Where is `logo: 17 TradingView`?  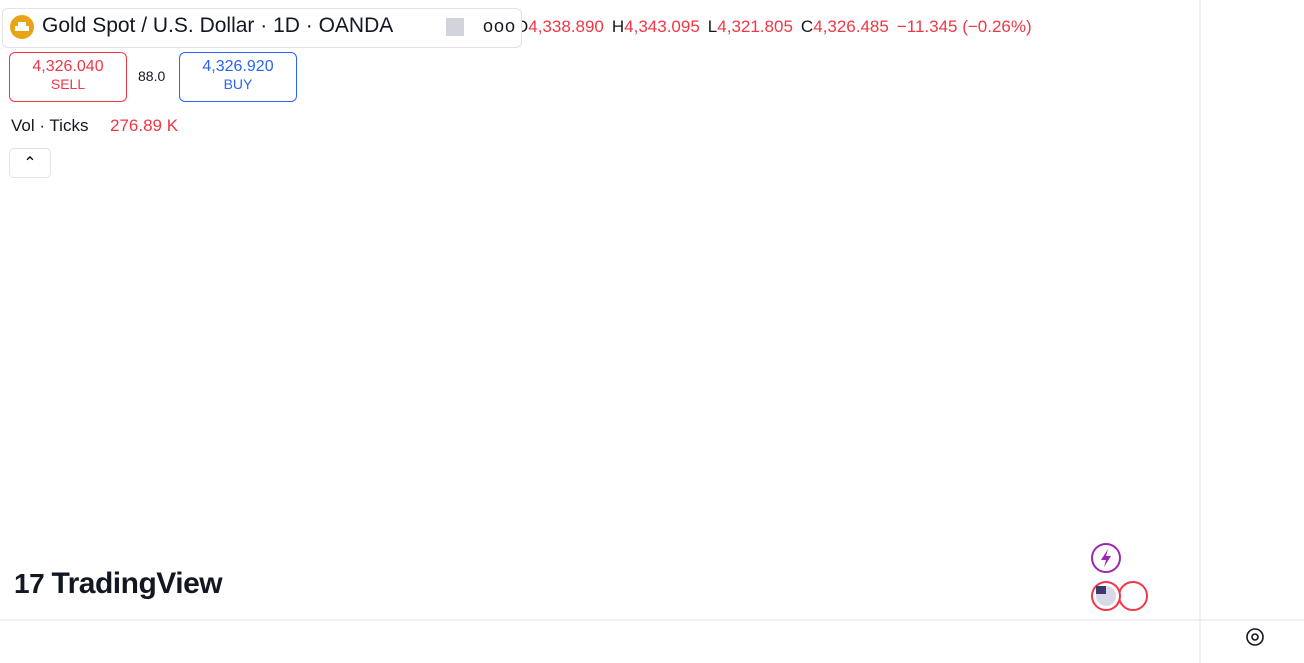 logo: 17 TradingView is located at coordinates (118, 584).